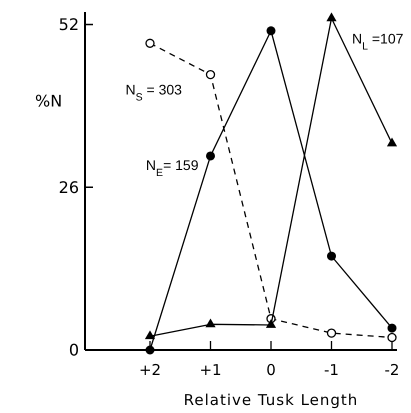 The width and height of the screenshot is (411, 413). I want to click on x-tick-label: 0, so click(271, 370).